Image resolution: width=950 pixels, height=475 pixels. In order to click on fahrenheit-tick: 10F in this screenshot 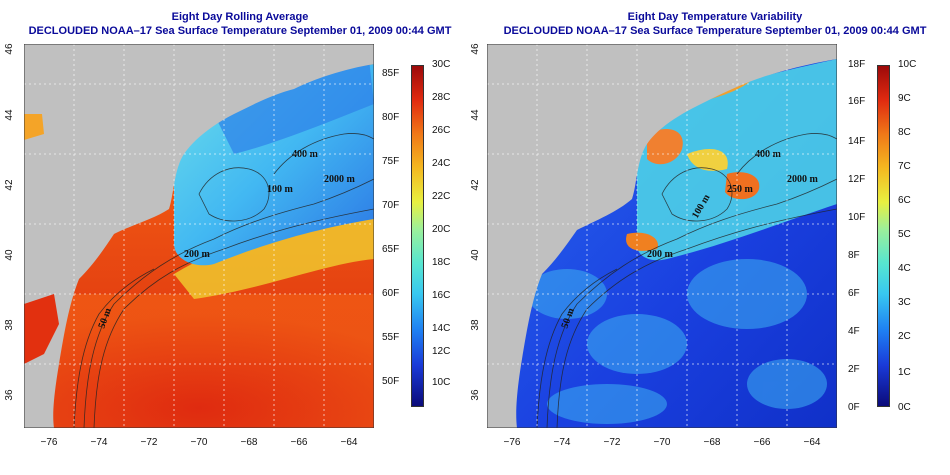, I will do `click(857, 217)`.